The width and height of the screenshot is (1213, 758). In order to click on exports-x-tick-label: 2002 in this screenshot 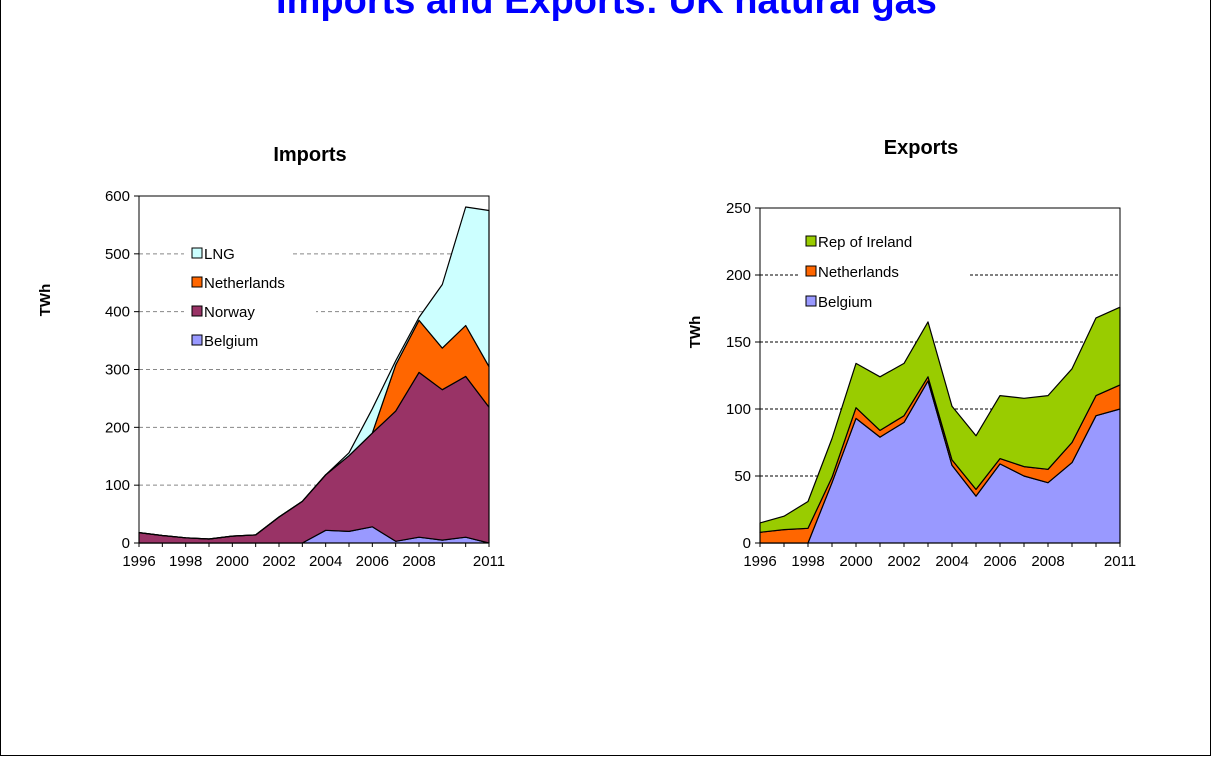, I will do `click(903, 561)`.